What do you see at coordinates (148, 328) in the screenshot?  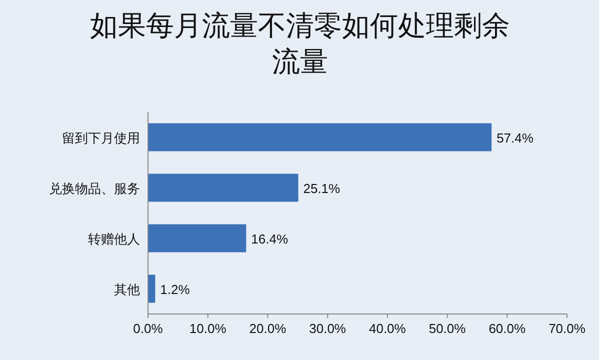 I see `x-tick-label: 0.0%` at bounding box center [148, 328].